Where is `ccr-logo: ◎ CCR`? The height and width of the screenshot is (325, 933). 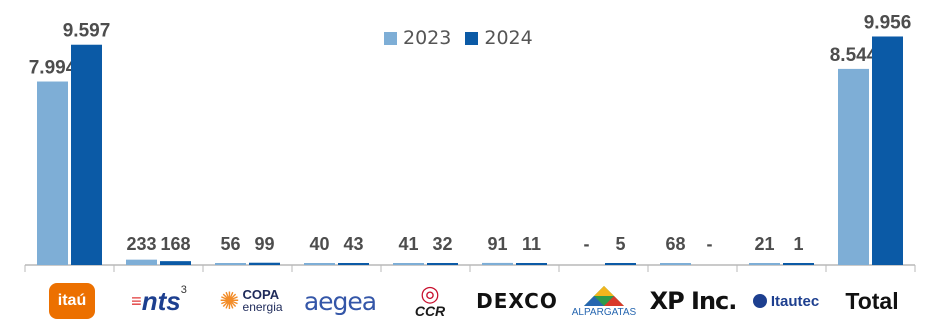
ccr-logo: ◎ CCR is located at coordinates (430, 299).